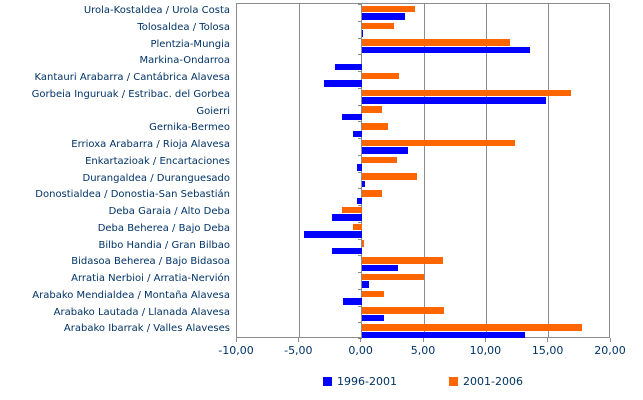  What do you see at coordinates (351, 117) in the screenshot?
I see `bar-1996-2001-row7` at bounding box center [351, 117].